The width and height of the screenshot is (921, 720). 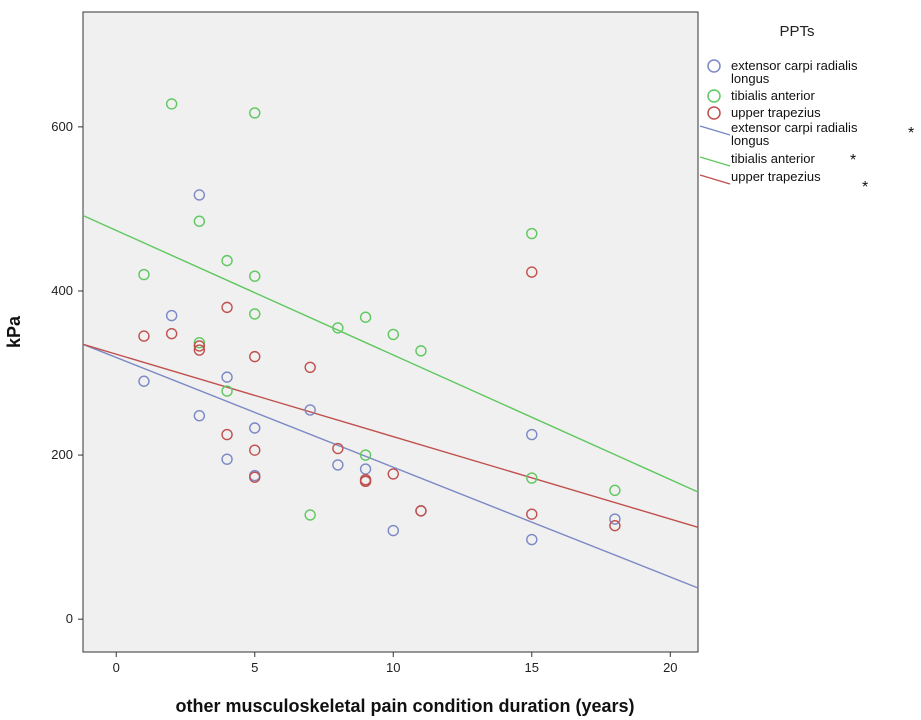 I want to click on x-tick-label: 0, so click(x=116, y=667).